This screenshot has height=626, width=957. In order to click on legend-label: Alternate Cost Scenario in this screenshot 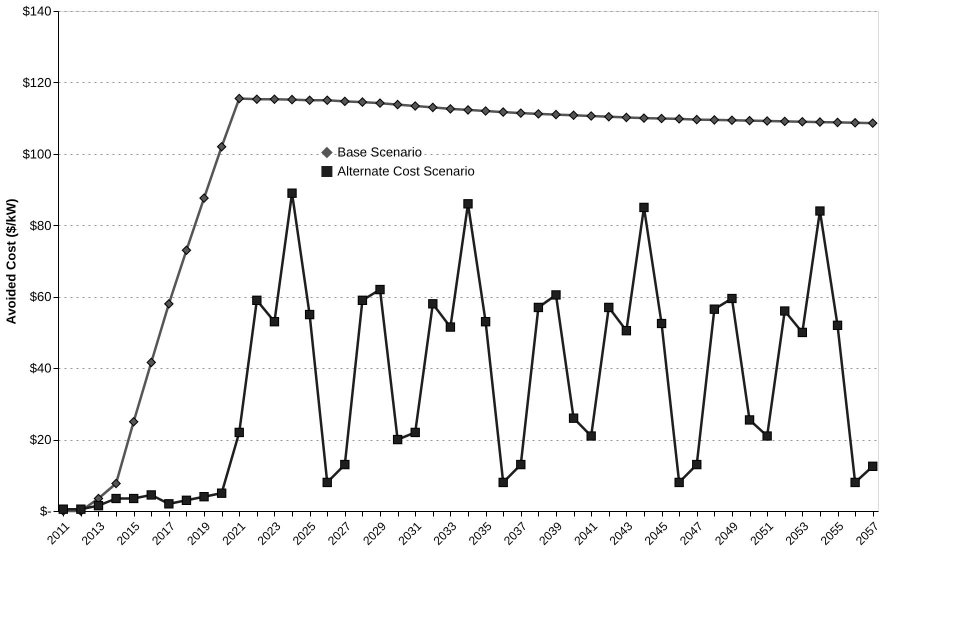, I will do `click(406, 171)`.